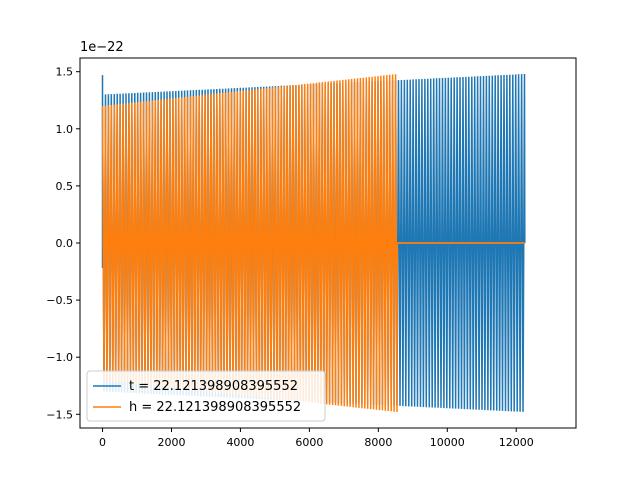 The width and height of the screenshot is (640, 484). What do you see at coordinates (215, 407) in the screenshot?
I see `legend-label-2: h = 22.121398908395552` at bounding box center [215, 407].